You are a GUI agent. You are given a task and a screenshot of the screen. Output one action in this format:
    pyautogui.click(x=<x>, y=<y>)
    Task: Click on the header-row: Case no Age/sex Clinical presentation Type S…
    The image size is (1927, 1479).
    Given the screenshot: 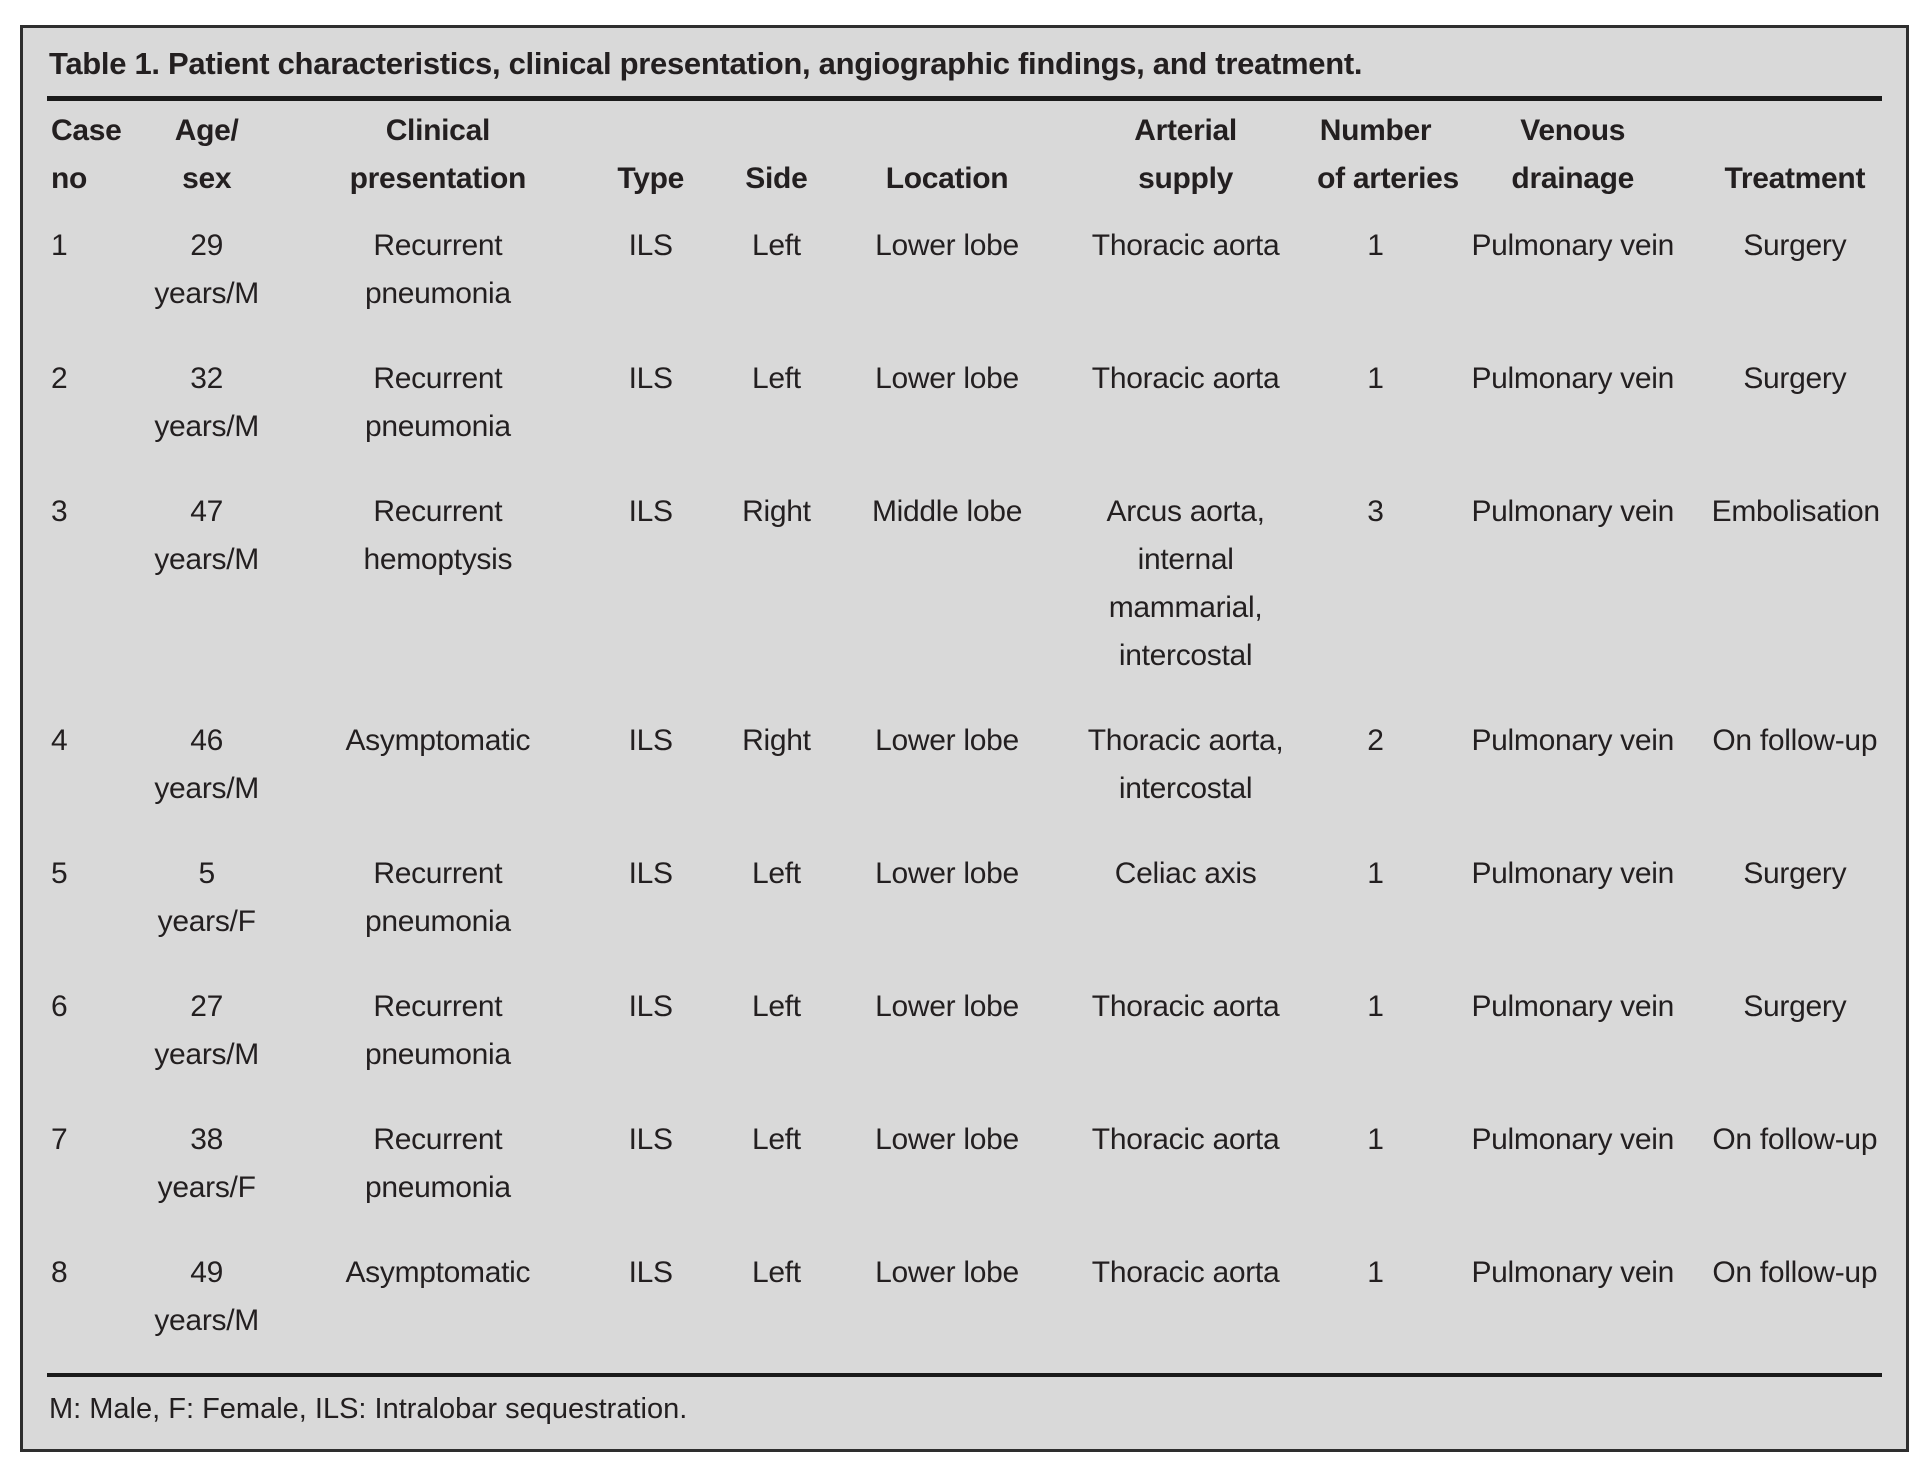 What is the action you would take?
    pyautogui.click(x=964, y=157)
    